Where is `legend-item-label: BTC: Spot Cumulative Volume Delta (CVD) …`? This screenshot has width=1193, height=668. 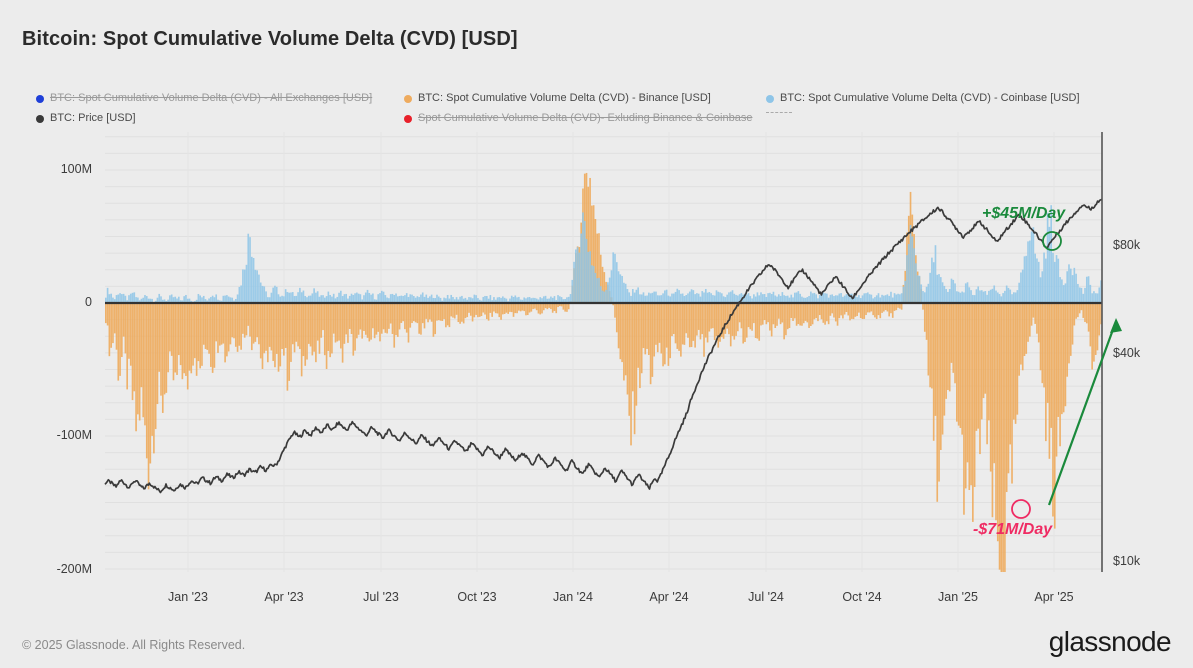
legend-item-label: BTC: Spot Cumulative Volume Delta (CVD) … is located at coordinates (930, 98).